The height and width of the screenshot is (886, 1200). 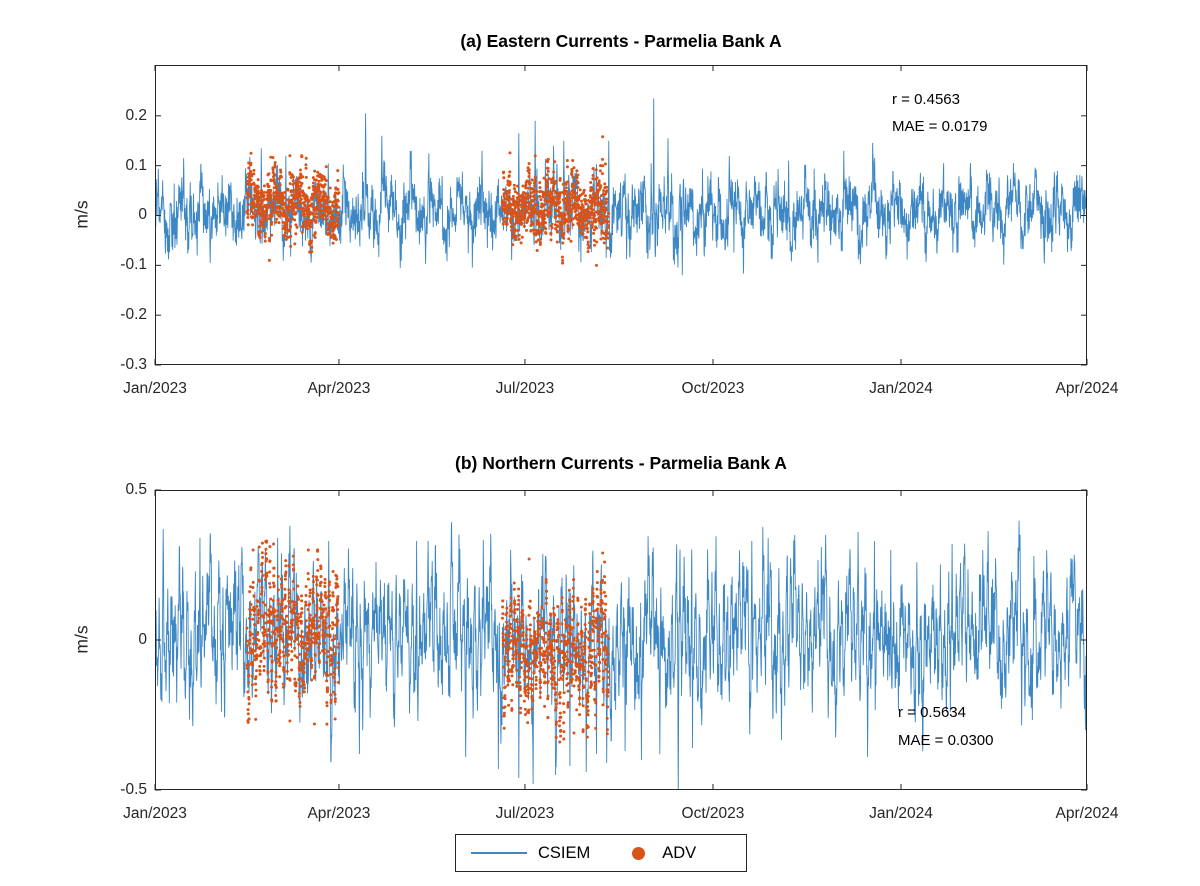 What do you see at coordinates (136, 489) in the screenshot?
I see `y-tick-label-b: 0.5` at bounding box center [136, 489].